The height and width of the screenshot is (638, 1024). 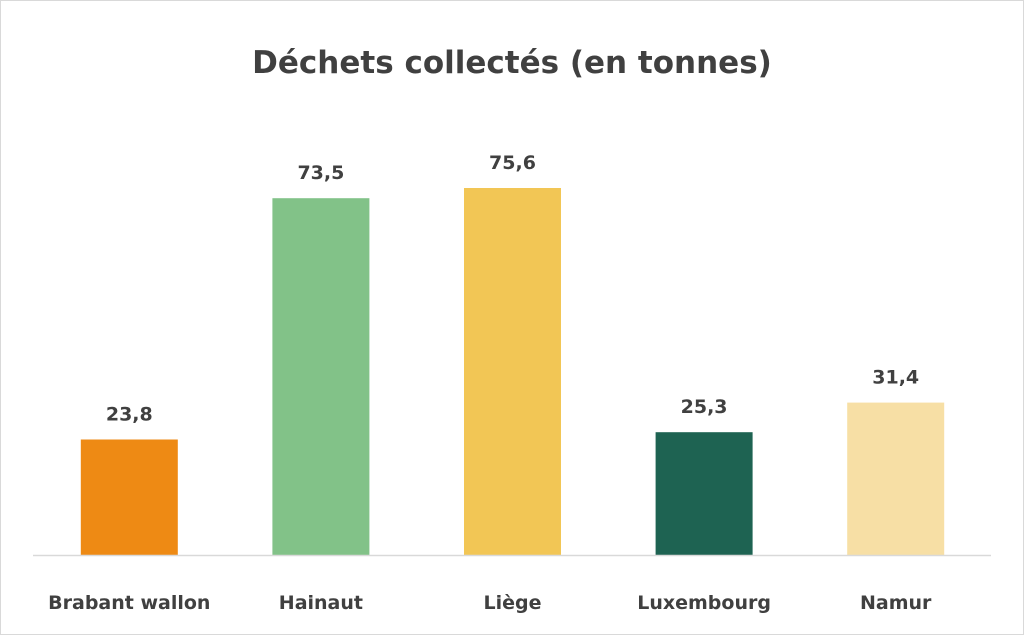 What do you see at coordinates (320, 173) in the screenshot?
I see `data-label: 73,5` at bounding box center [320, 173].